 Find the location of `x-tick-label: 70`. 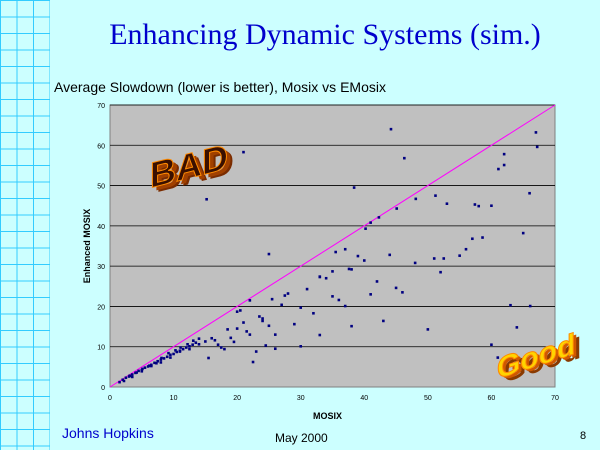

x-tick-label: 70 is located at coordinates (555, 398).